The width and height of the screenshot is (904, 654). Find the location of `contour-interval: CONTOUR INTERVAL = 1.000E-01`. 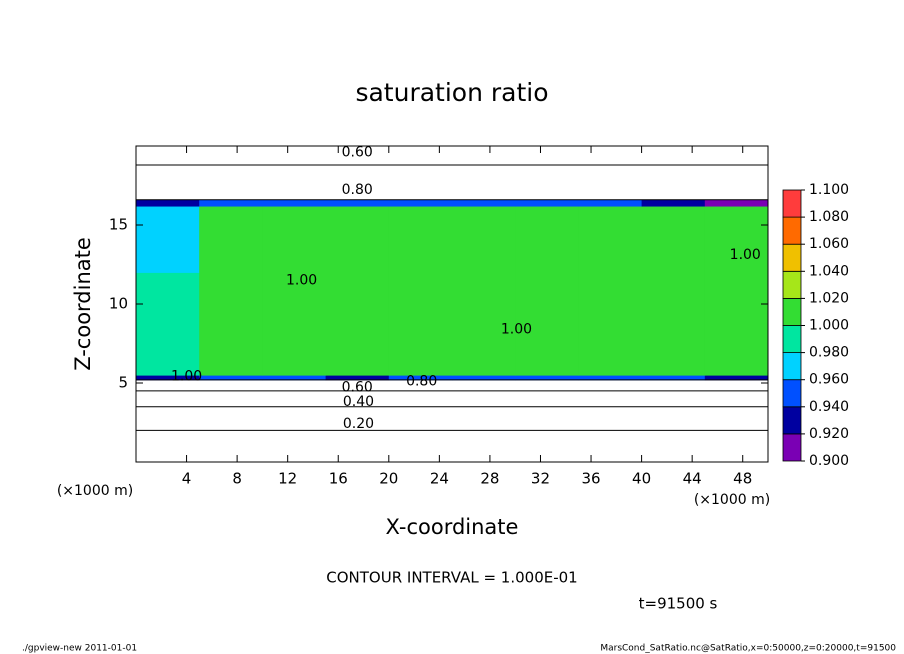

contour-interval: CONTOUR INTERVAL = 1.000E-01 is located at coordinates (451, 578).